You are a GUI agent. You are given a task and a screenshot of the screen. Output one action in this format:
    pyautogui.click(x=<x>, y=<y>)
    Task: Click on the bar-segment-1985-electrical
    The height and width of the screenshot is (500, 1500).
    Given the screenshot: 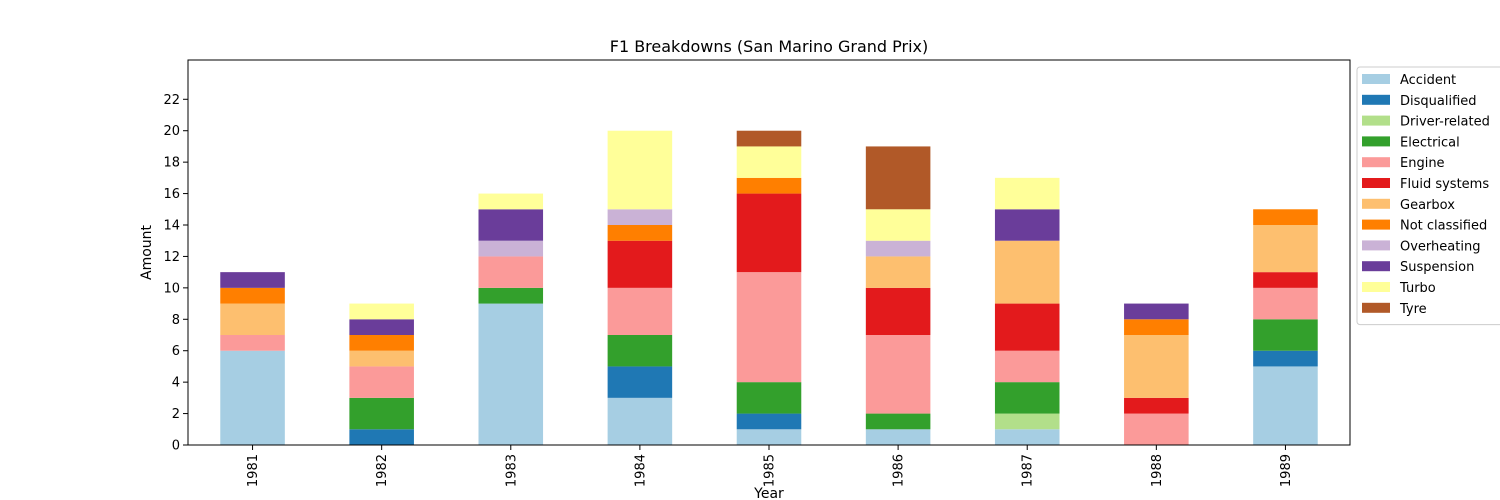 What is the action you would take?
    pyautogui.click(x=769, y=398)
    